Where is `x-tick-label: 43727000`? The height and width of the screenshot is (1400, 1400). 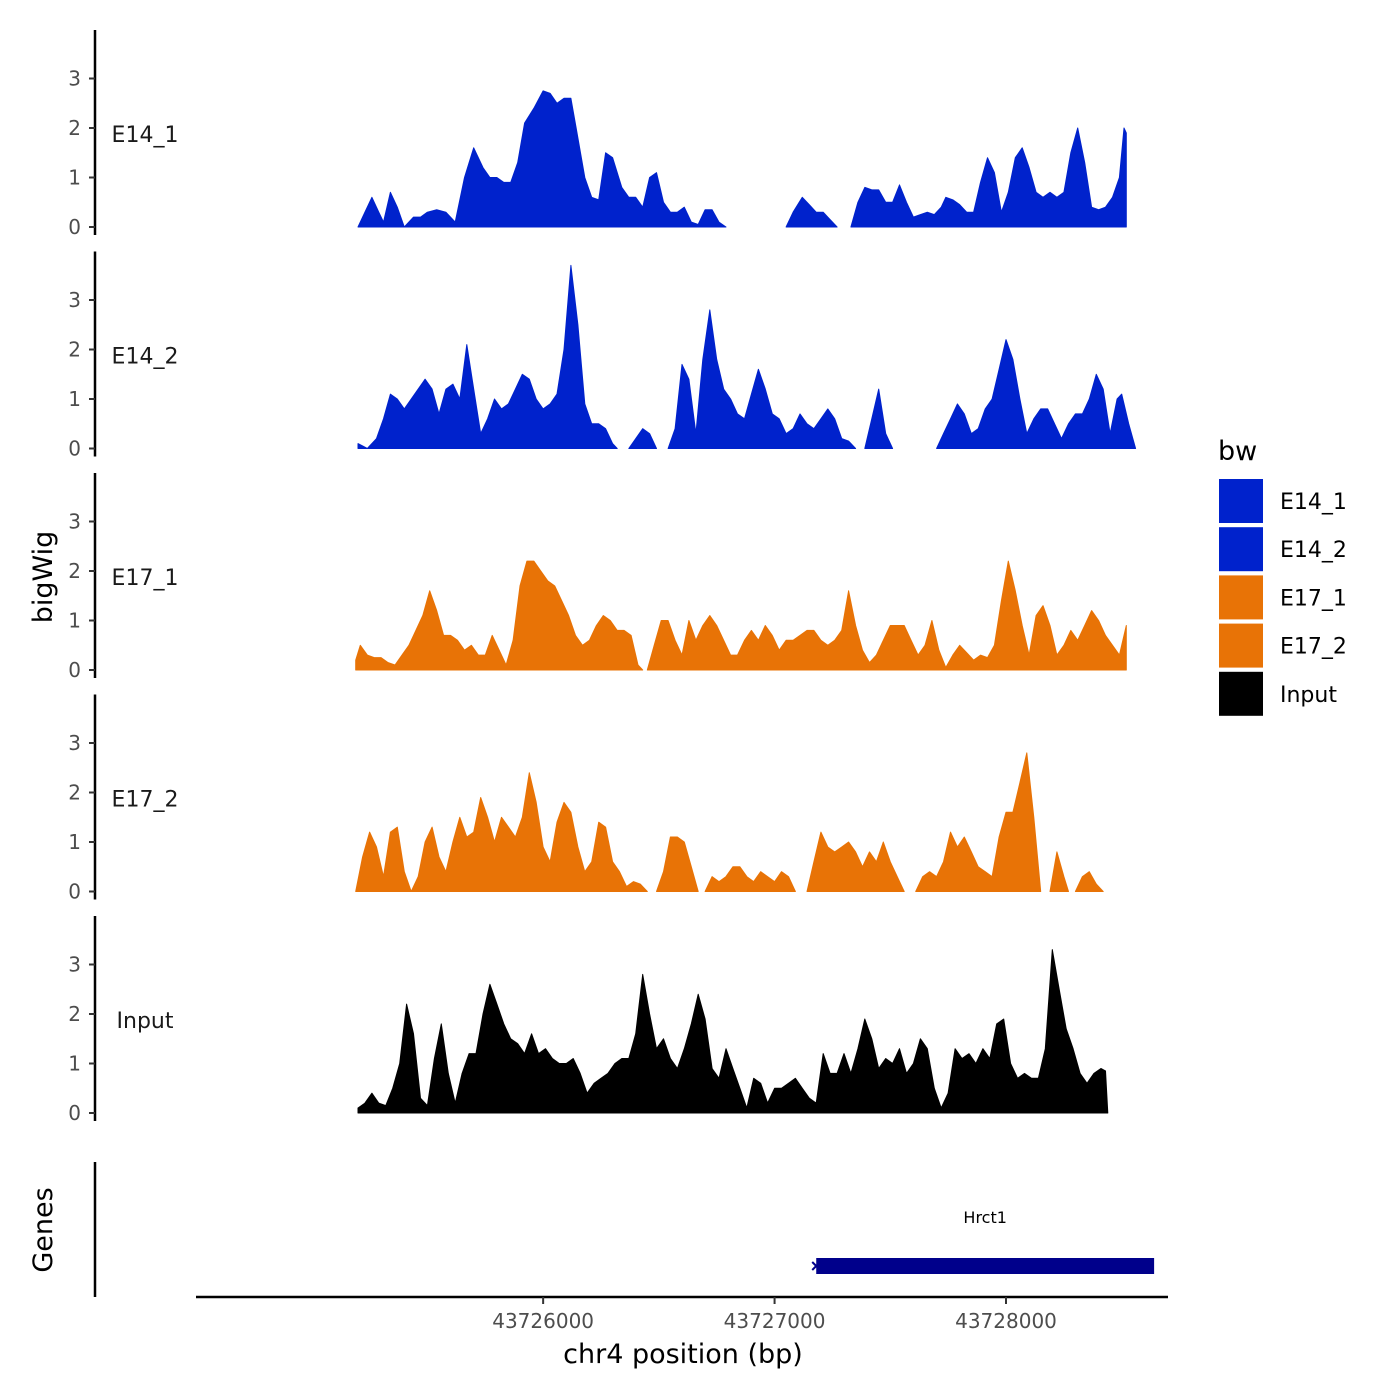 x-tick-label: 43727000 is located at coordinates (775, 1321).